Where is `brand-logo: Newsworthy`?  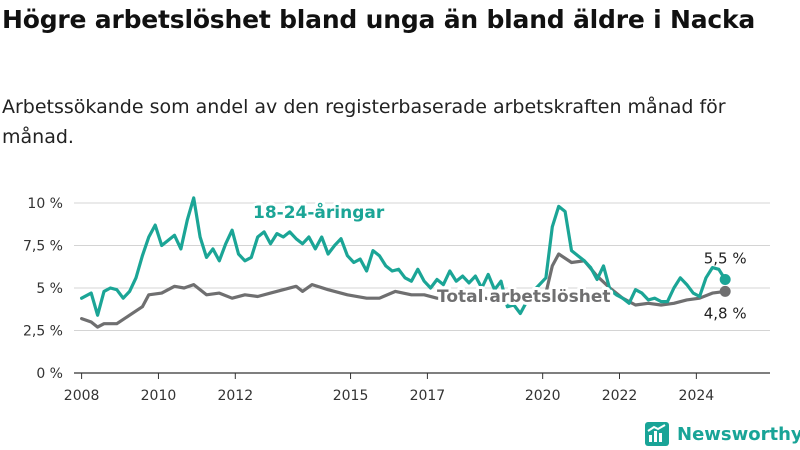 brand-logo: Newsworthy is located at coordinates (722, 434).